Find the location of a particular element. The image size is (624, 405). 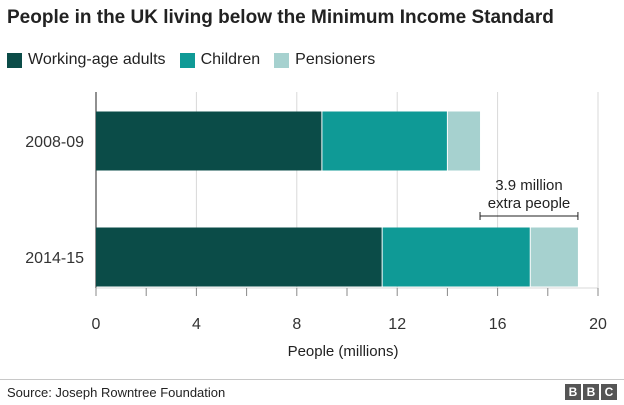

x-tick-label: 20 is located at coordinates (598, 324).